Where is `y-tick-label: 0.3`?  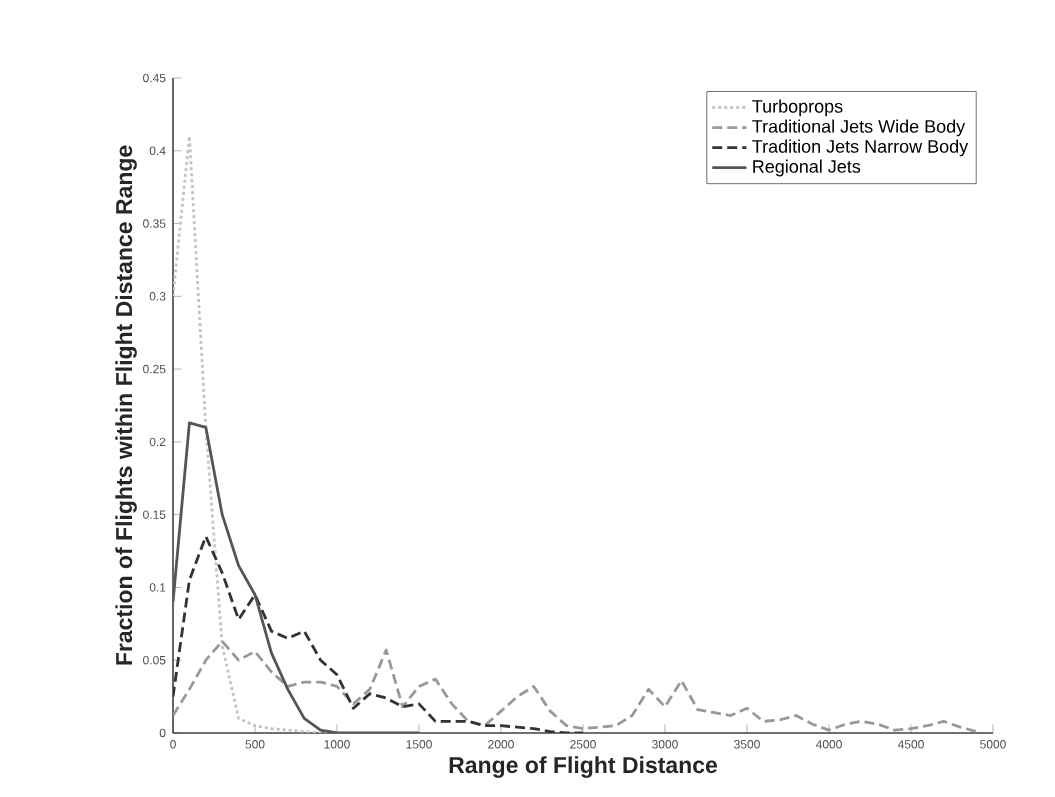 y-tick-label: 0.3 is located at coordinates (157, 296).